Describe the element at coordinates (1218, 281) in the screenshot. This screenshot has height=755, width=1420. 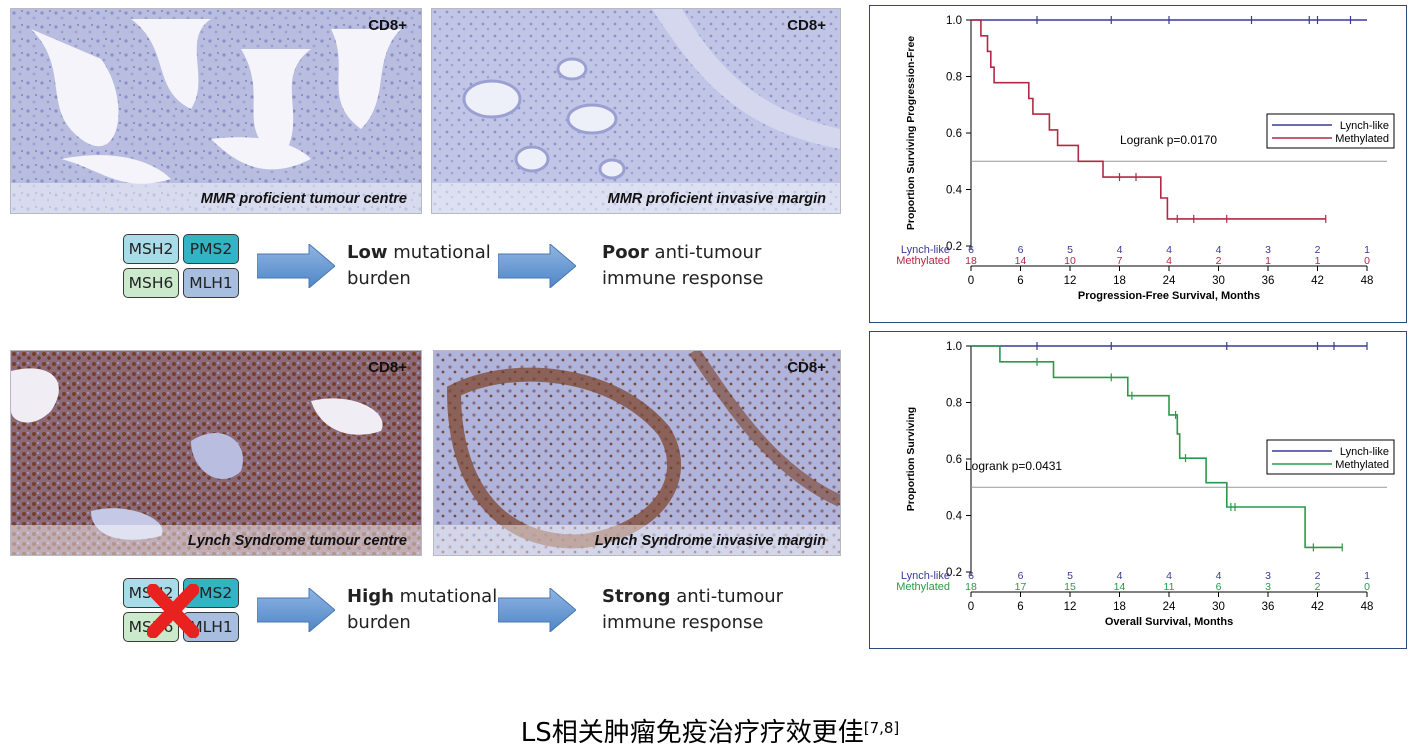
I see `x-tick-label: 30` at that location.